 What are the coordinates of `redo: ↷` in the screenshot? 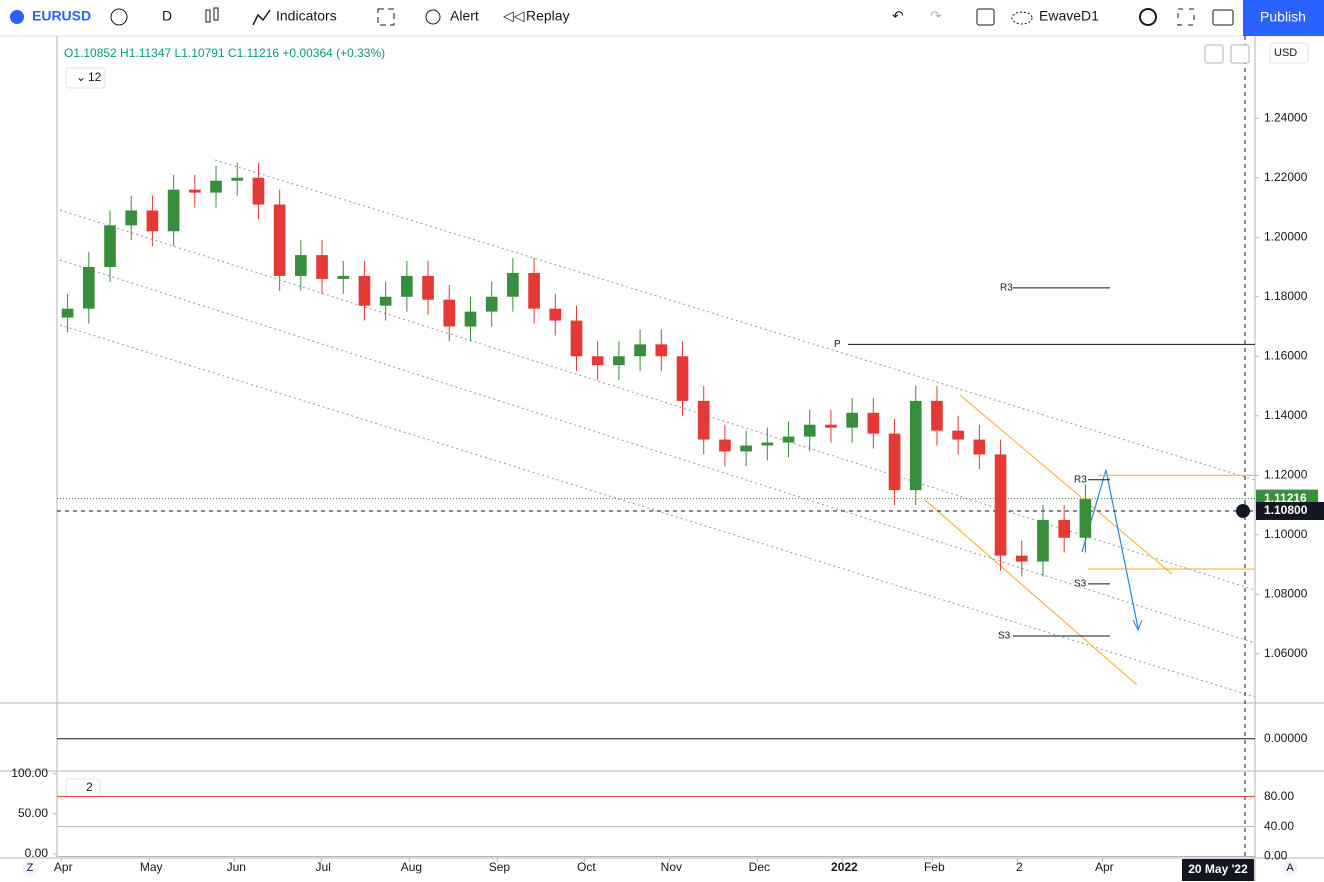 It's located at (936, 16).